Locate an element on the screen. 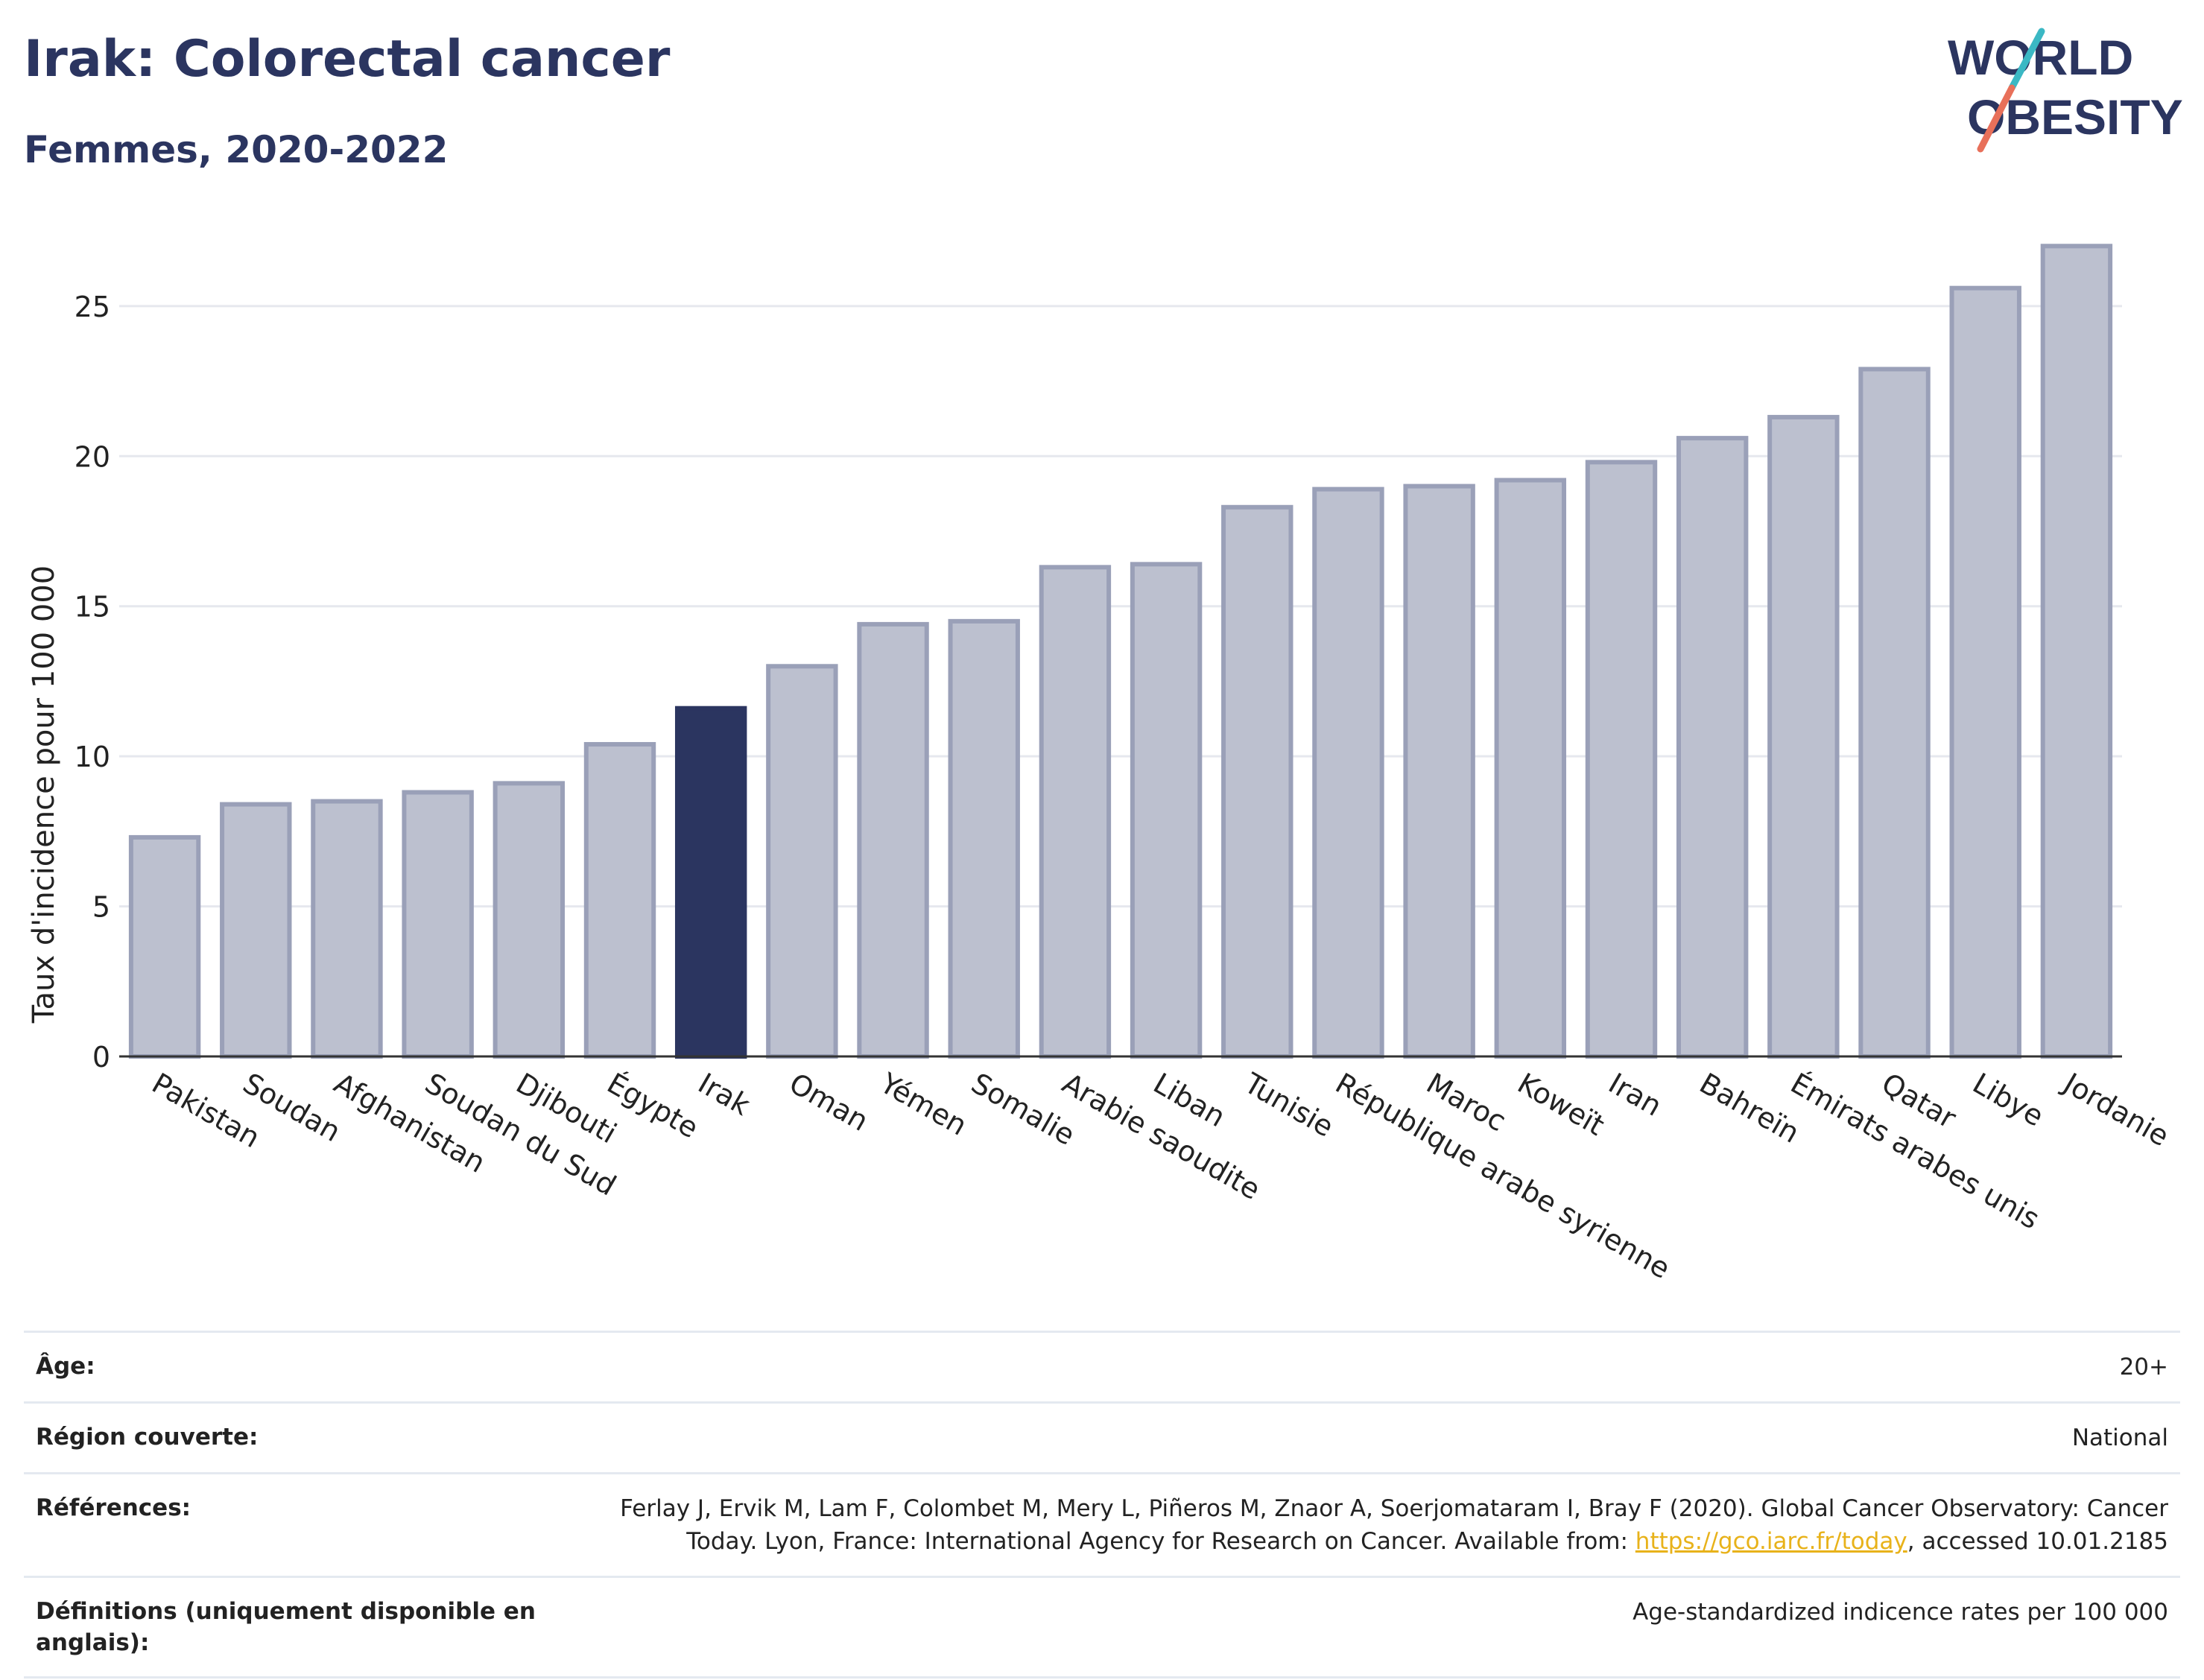 This screenshot has height=1680, width=2204. y-tick-label: 10 is located at coordinates (92, 757).